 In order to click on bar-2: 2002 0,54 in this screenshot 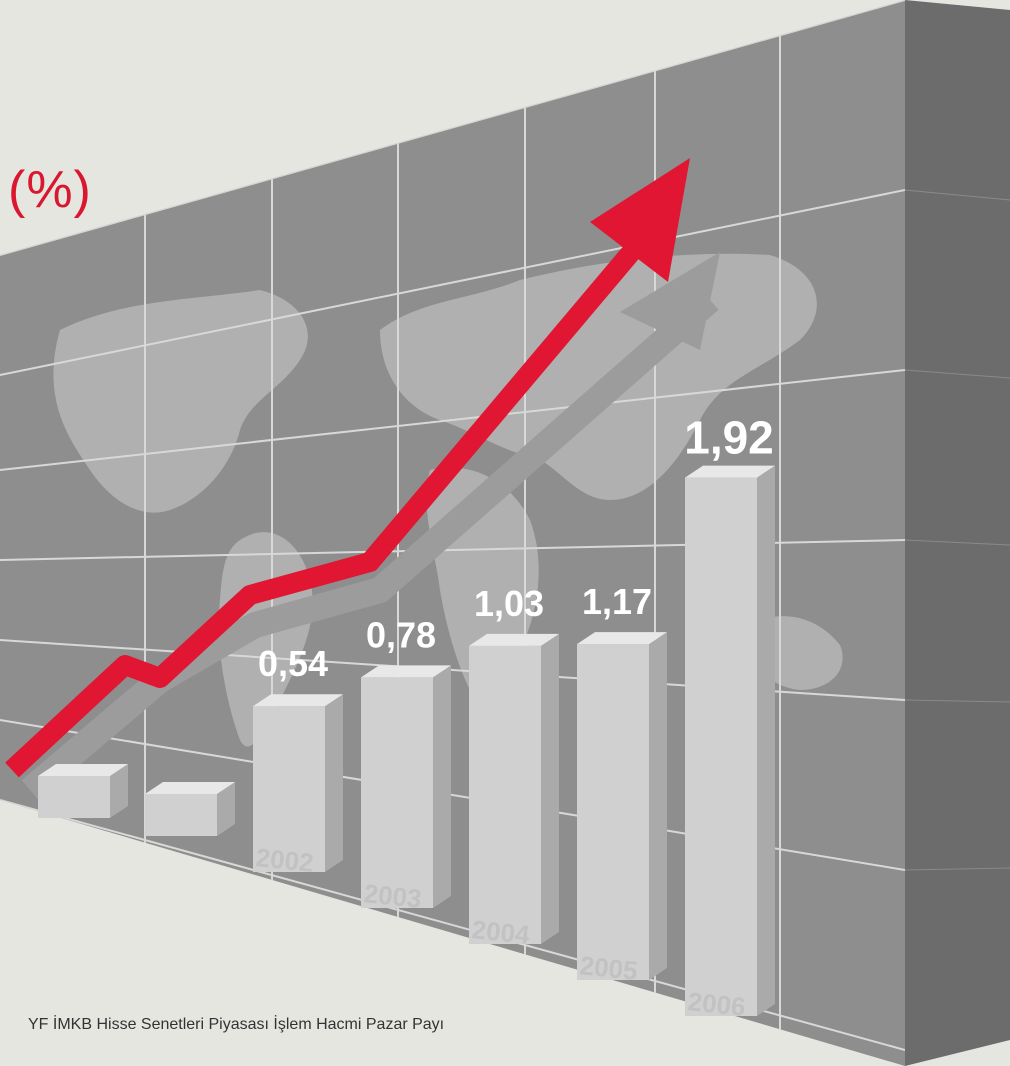, I will do `click(298, 760)`.